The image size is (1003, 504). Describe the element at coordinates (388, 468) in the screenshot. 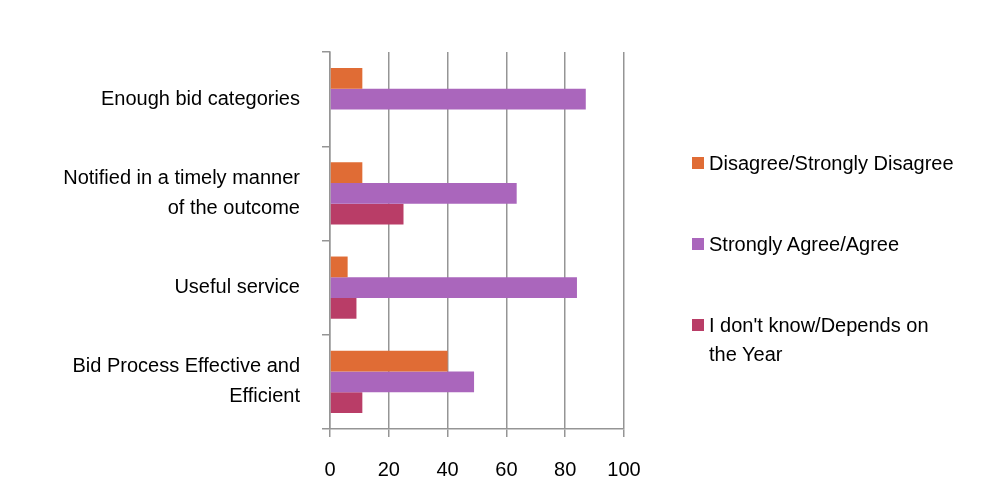

I see `x-tick-label: 20` at that location.